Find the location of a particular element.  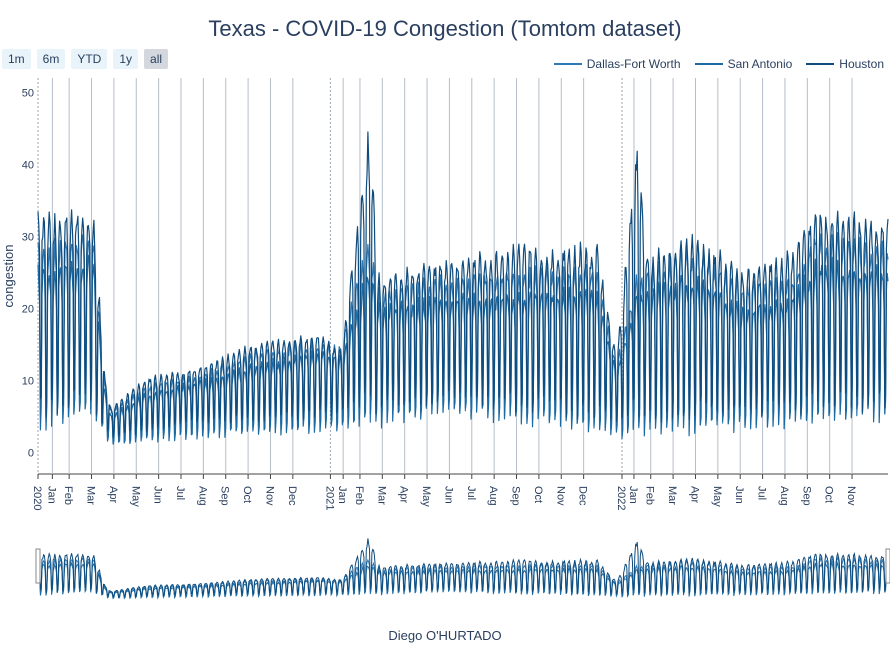

y-tick-label: 10 is located at coordinates (28, 381).